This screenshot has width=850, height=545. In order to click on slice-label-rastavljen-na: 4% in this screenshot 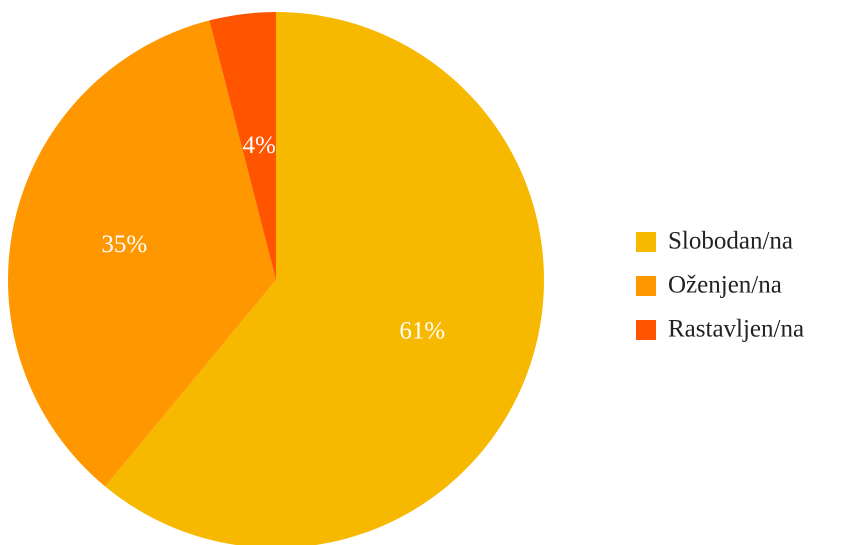, I will do `click(259, 145)`.